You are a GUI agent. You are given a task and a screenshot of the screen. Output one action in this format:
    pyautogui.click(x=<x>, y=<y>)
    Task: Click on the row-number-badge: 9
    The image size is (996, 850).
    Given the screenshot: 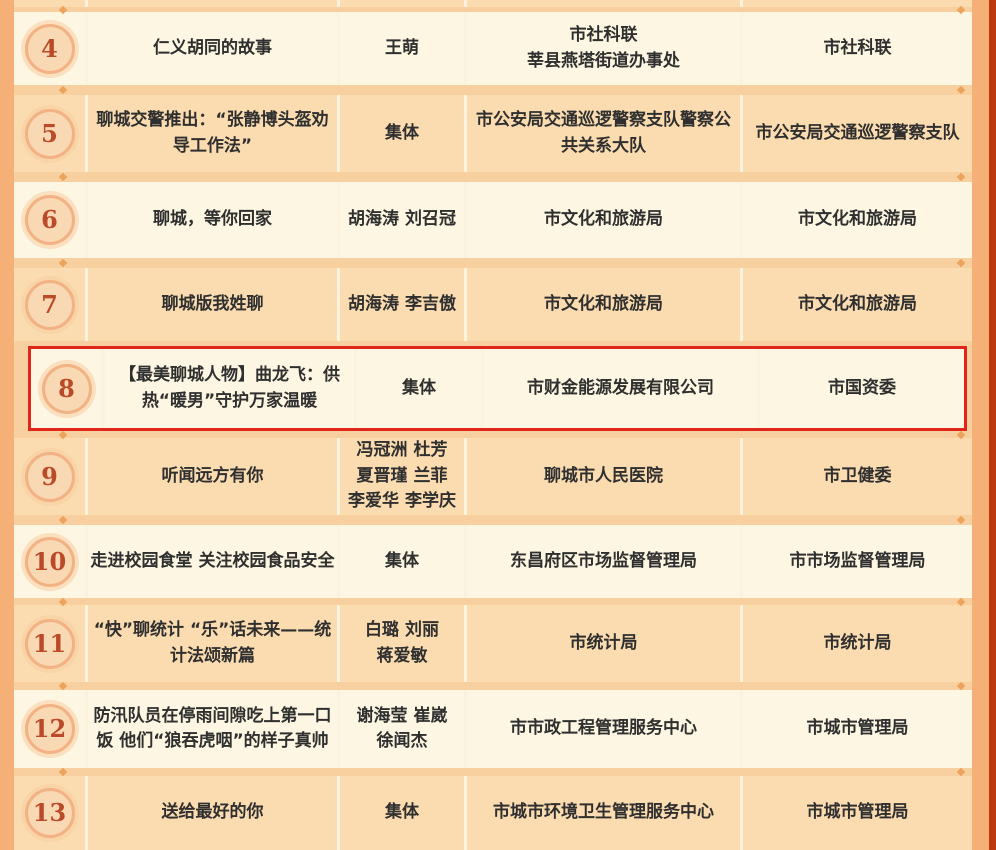 What is the action you would take?
    pyautogui.click(x=49, y=476)
    